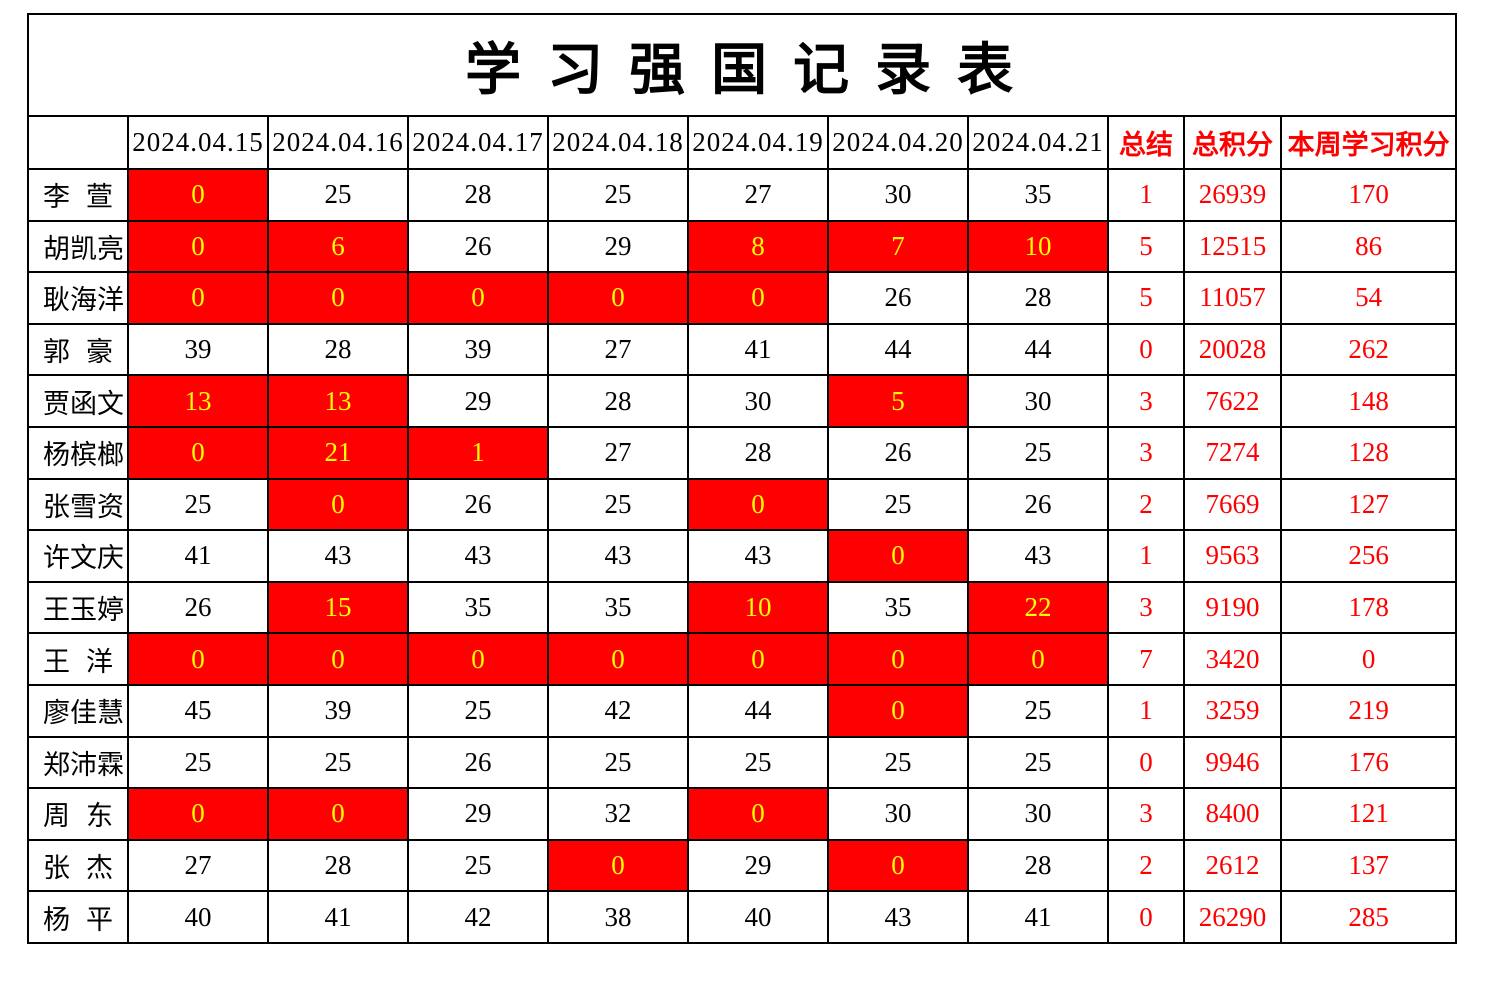 Image resolution: width=1486 pixels, height=997 pixels. What do you see at coordinates (78, 710) in the screenshot?
I see `name-cell: 廖佳慧` at bounding box center [78, 710].